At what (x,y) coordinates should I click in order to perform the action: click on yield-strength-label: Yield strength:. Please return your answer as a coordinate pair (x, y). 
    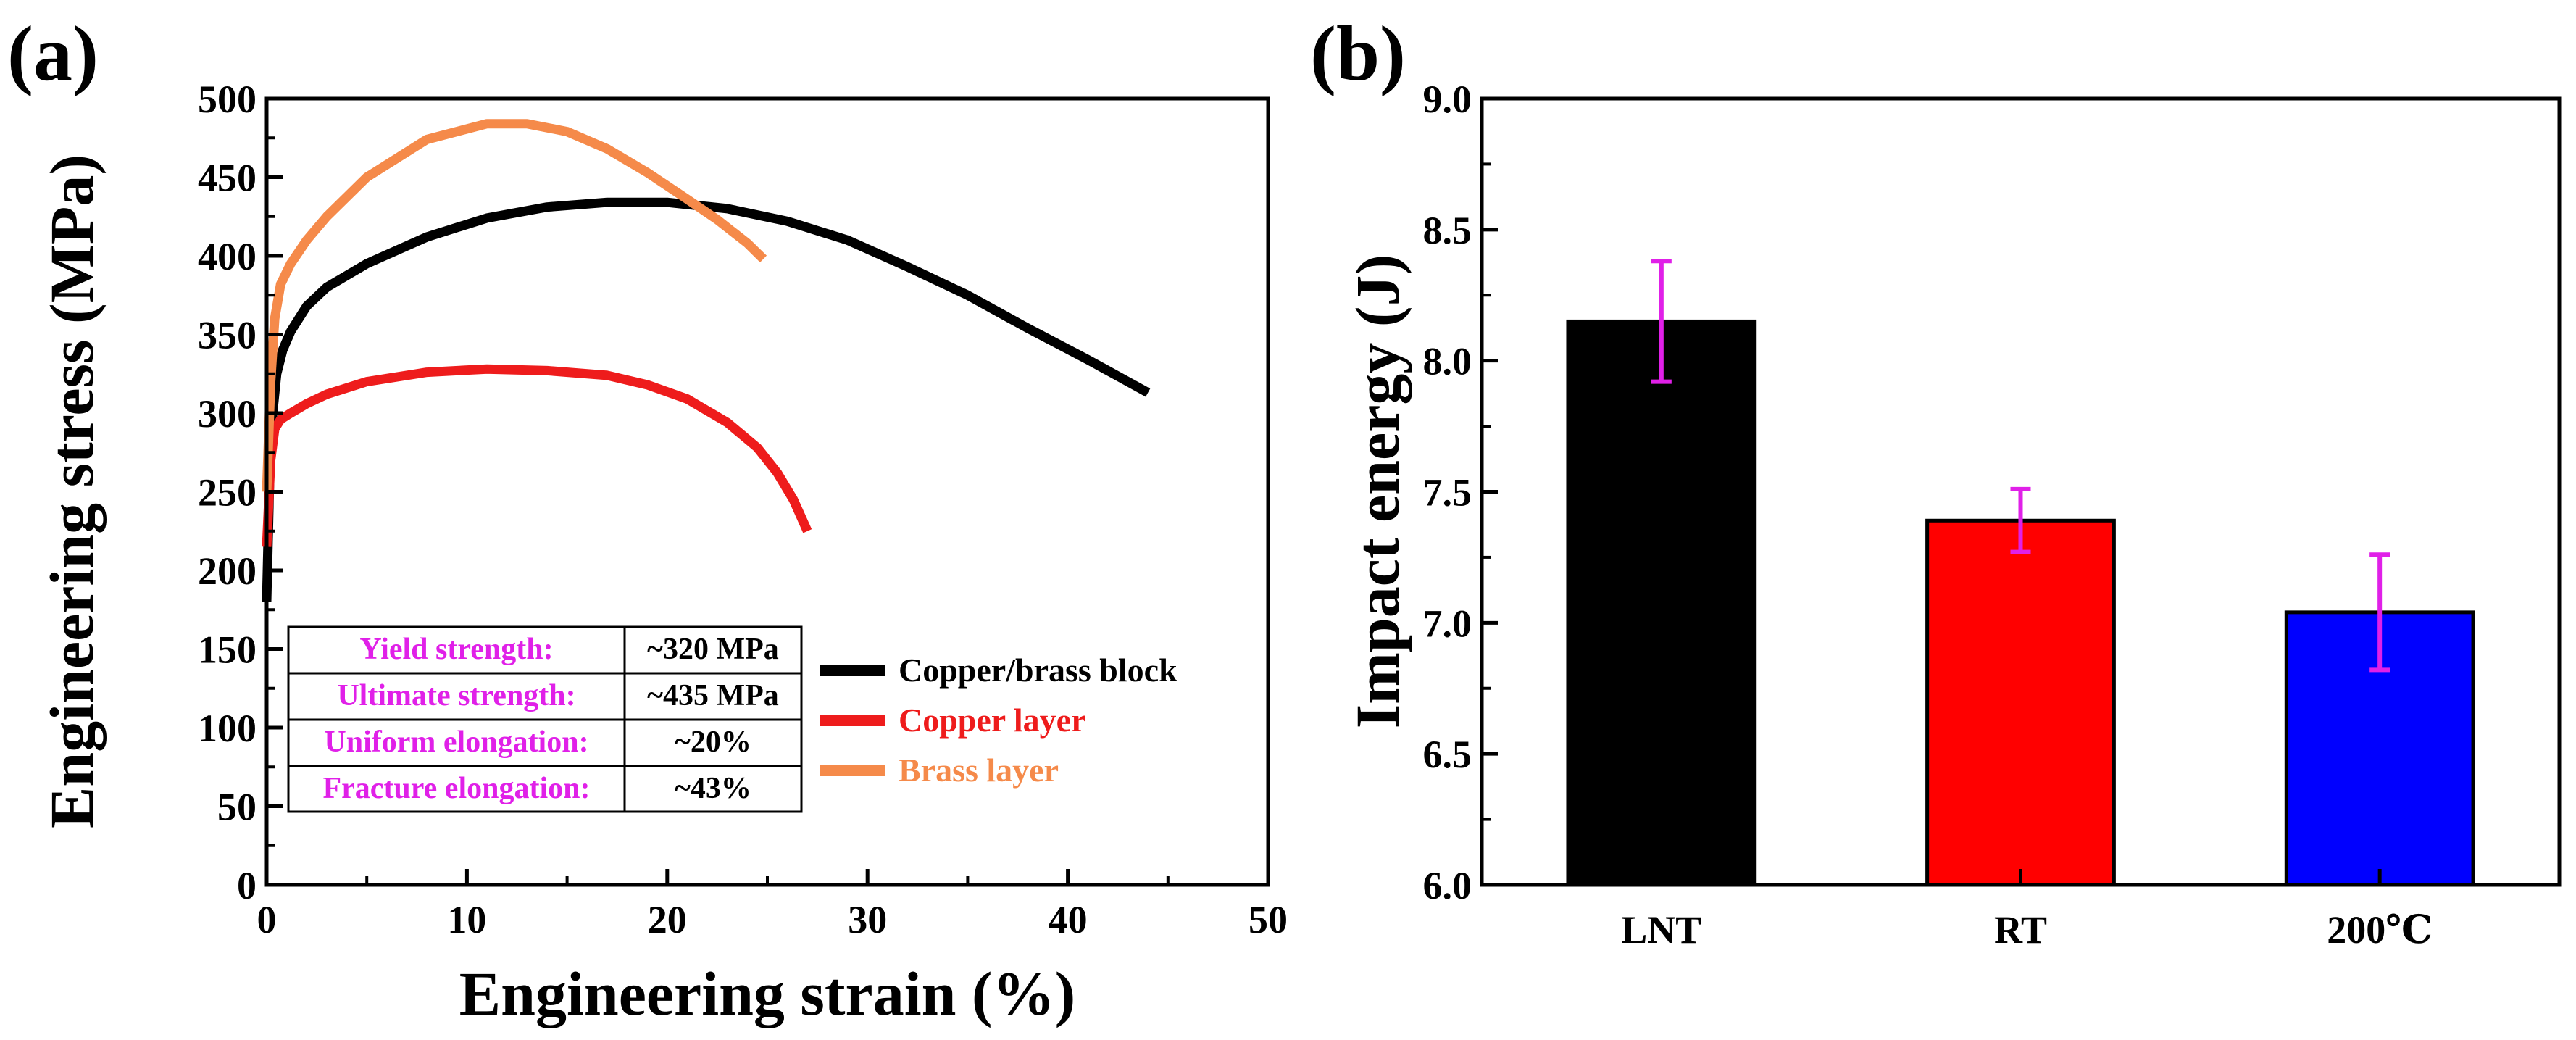
    Looking at the image, I should click on (456, 650).